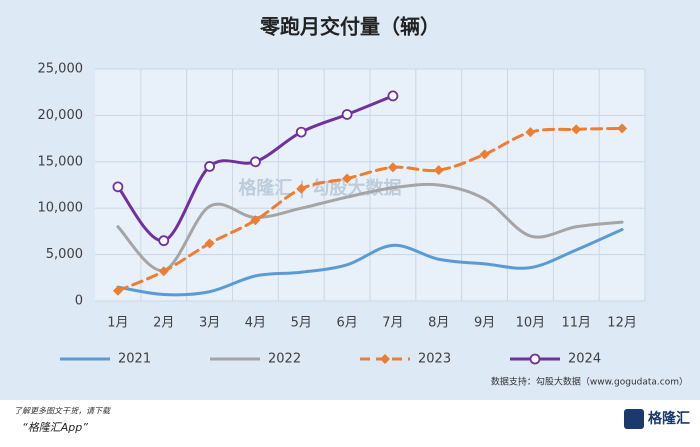 The width and height of the screenshot is (700, 447). I want to click on y-tick-label: 20,000, so click(61, 115).